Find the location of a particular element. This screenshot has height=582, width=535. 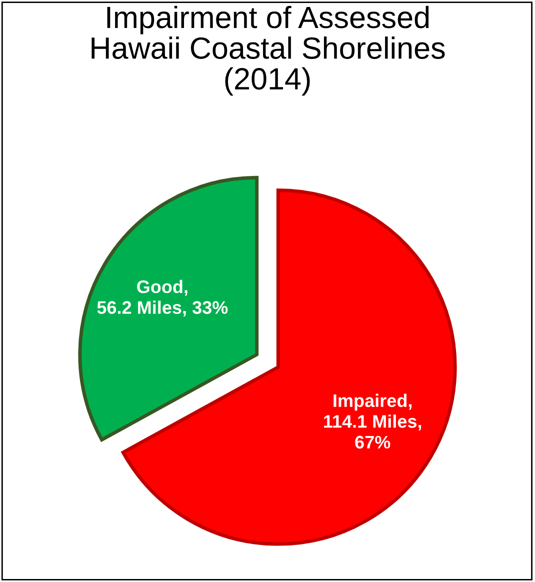

chart-title: Impairment of Assessed Hawaii Coastal Shorelines (2014) is located at coordinates (268, 51).